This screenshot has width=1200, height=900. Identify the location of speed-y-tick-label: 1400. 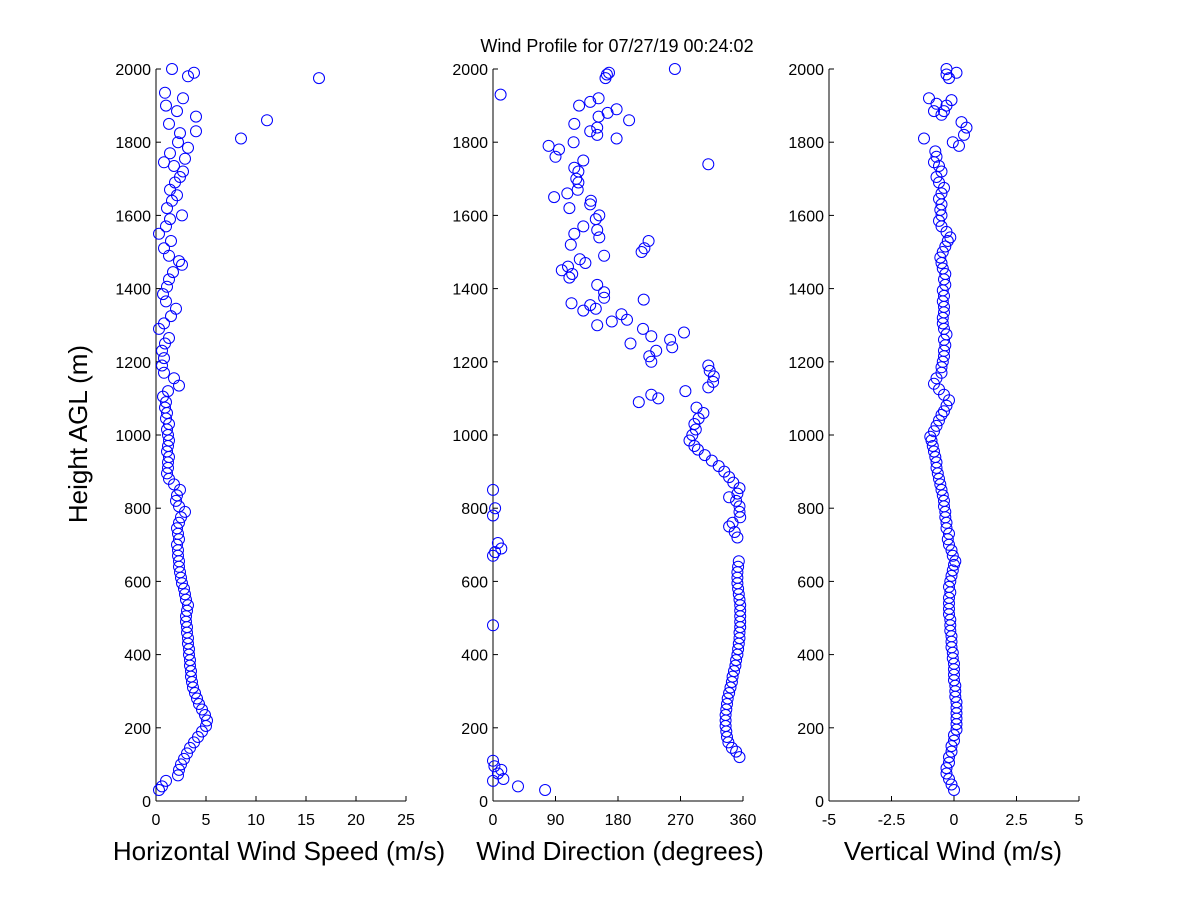
(133, 290).